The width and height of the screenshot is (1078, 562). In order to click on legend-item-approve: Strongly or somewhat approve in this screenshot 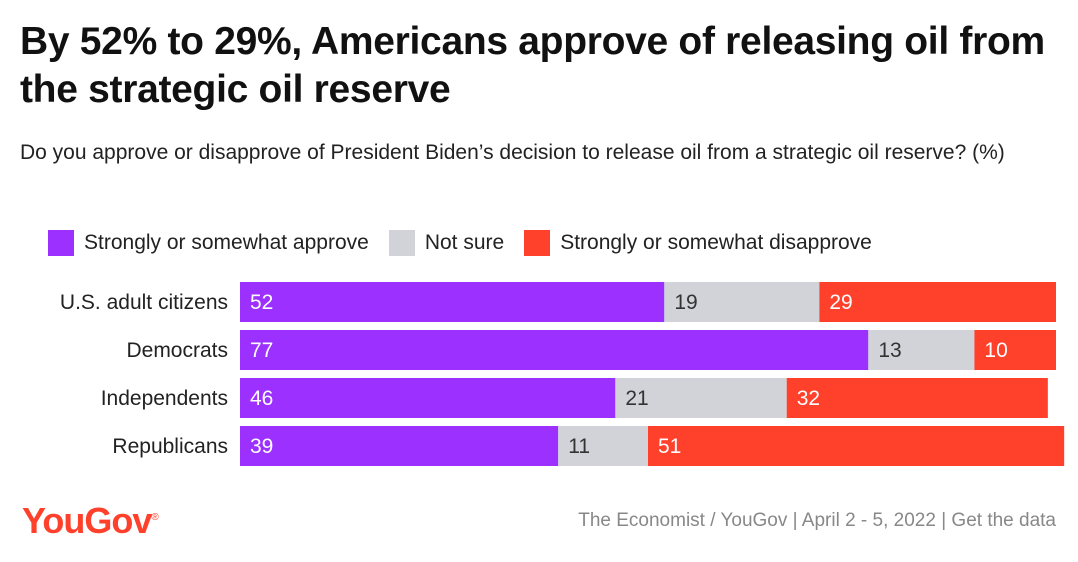, I will do `click(208, 243)`.